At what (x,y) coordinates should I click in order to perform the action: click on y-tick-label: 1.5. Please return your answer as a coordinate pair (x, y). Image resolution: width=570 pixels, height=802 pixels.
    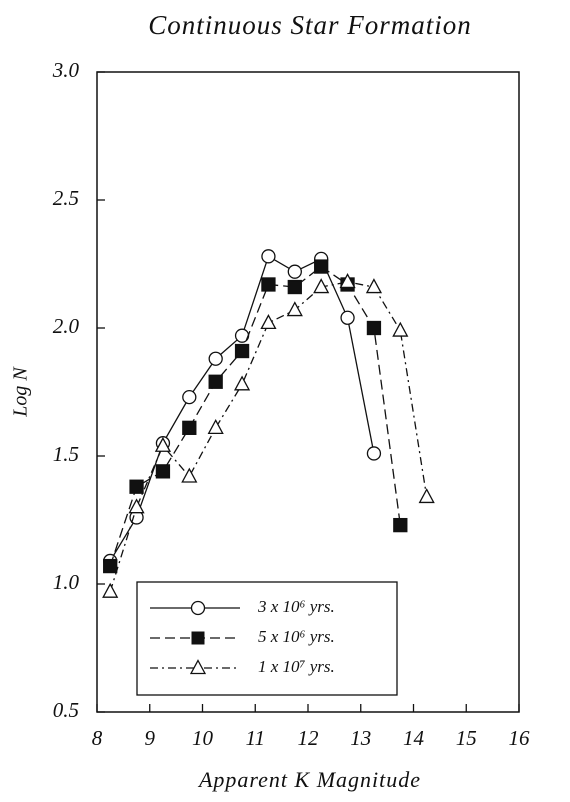
    Looking at the image, I should click on (66, 454).